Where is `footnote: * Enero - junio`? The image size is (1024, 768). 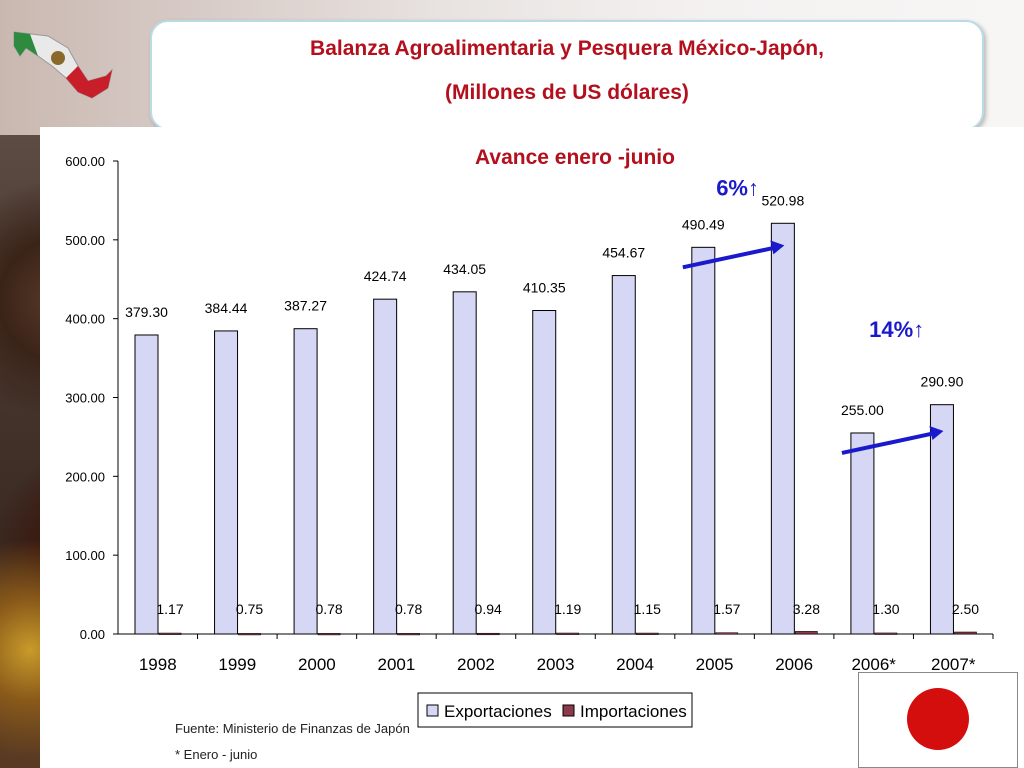 footnote: * Enero - junio is located at coordinates (216, 754).